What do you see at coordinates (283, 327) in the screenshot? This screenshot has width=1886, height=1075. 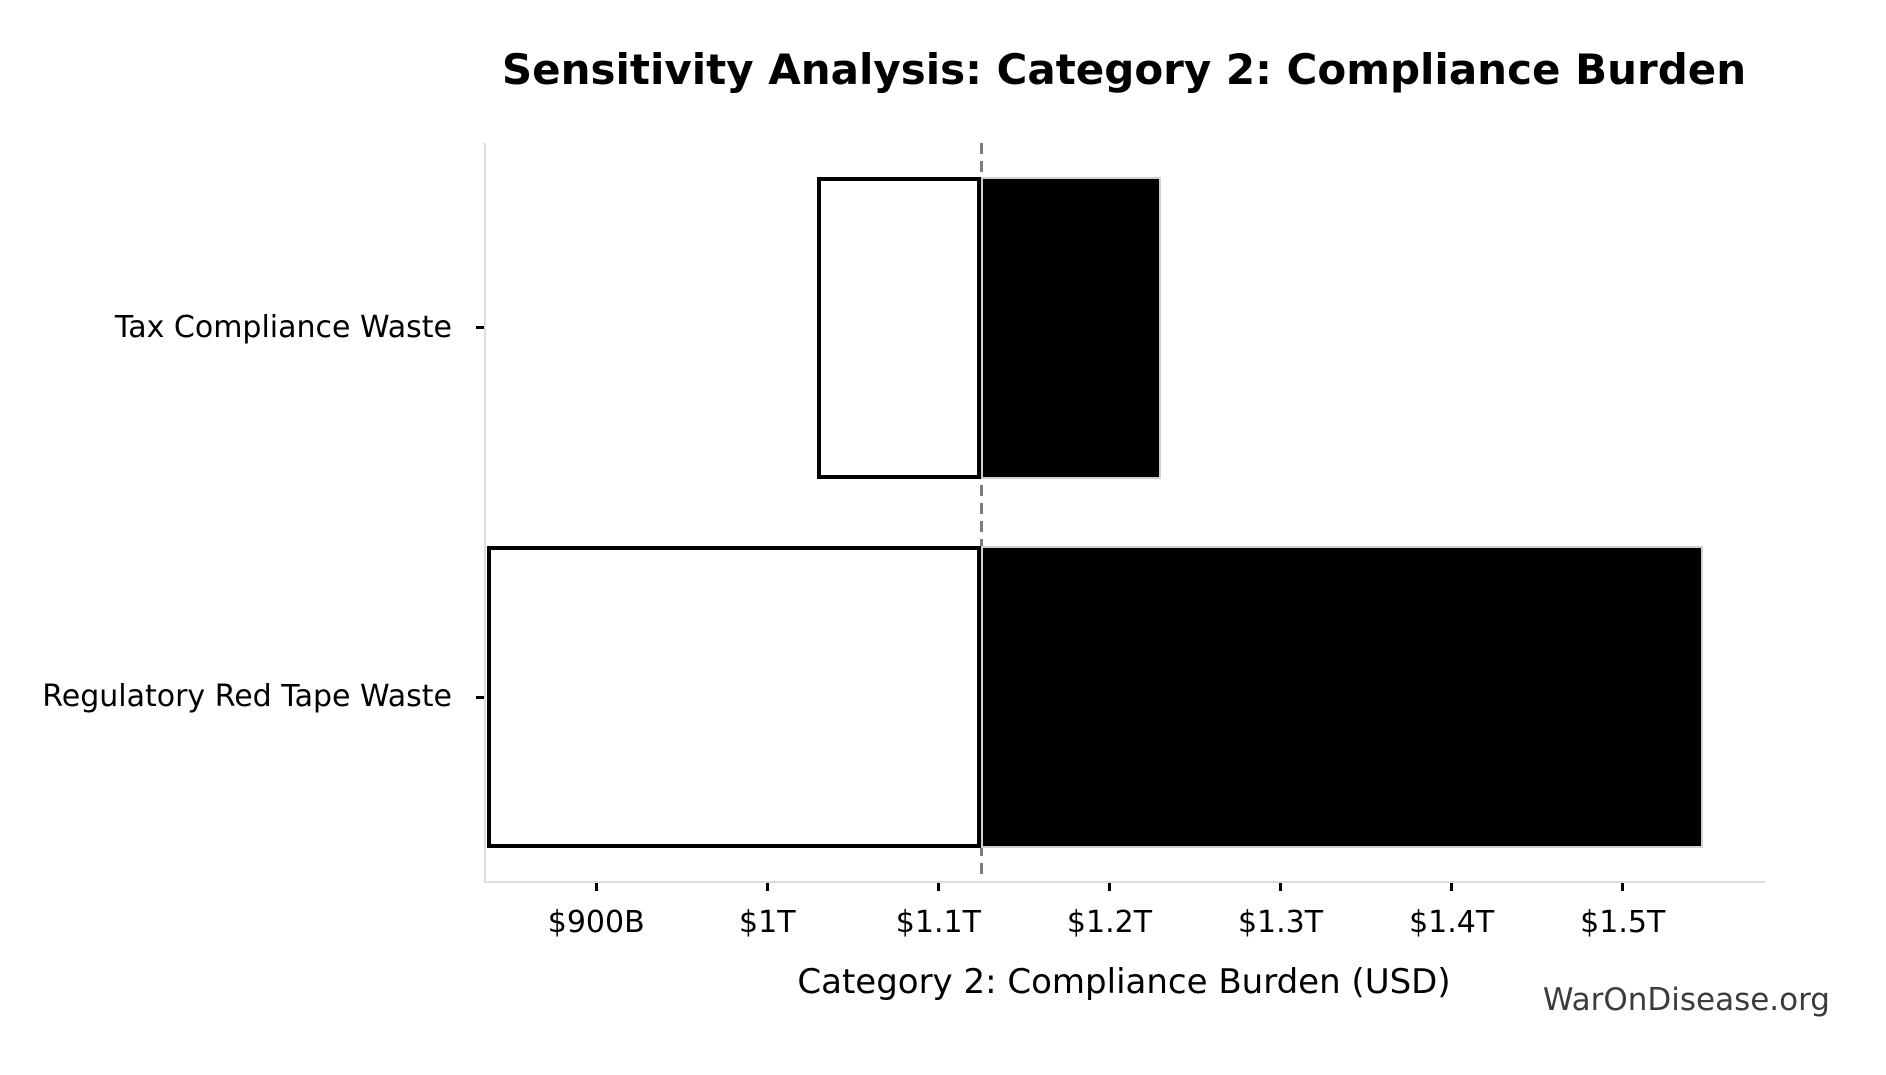 I see `y-tick-label: Tax Compliance Waste` at bounding box center [283, 327].